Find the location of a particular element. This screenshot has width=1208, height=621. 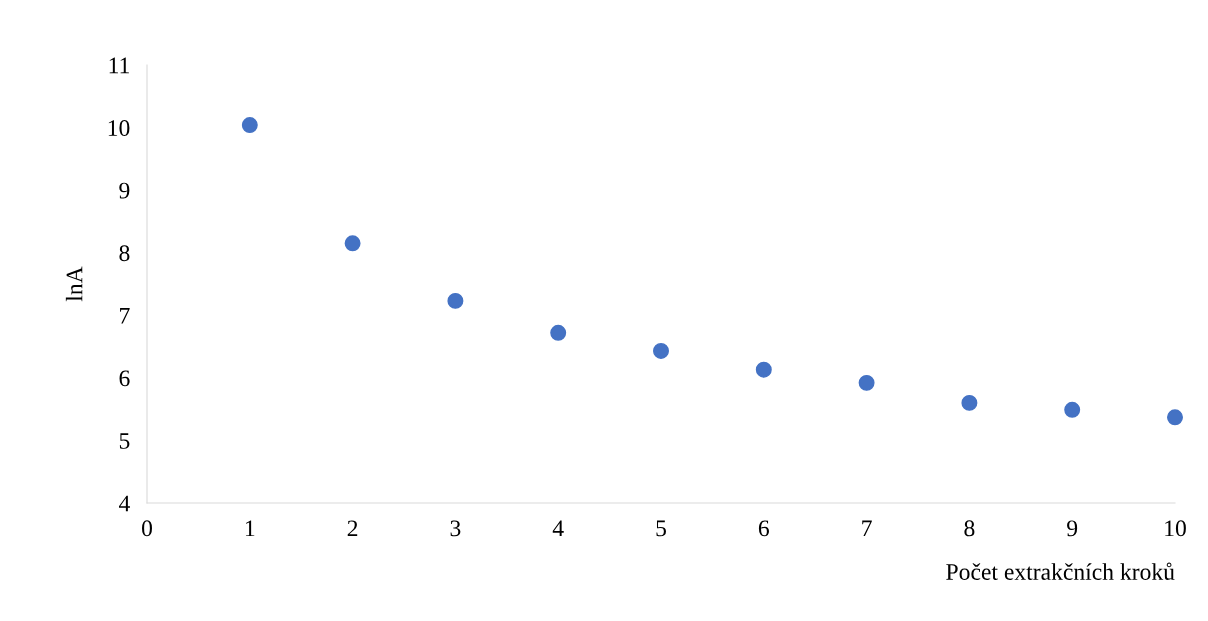

y-tick-label: 5 is located at coordinates (124, 441).